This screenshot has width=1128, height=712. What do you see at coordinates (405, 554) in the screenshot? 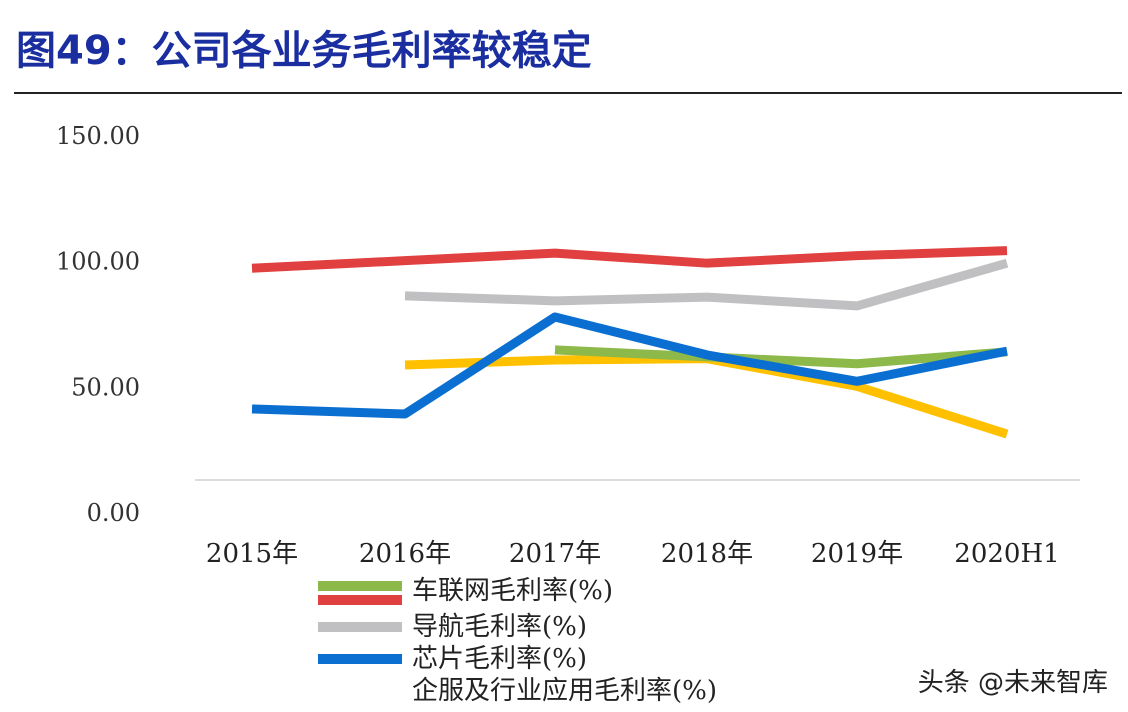
I see `x-tick-label: 2016年` at bounding box center [405, 554].